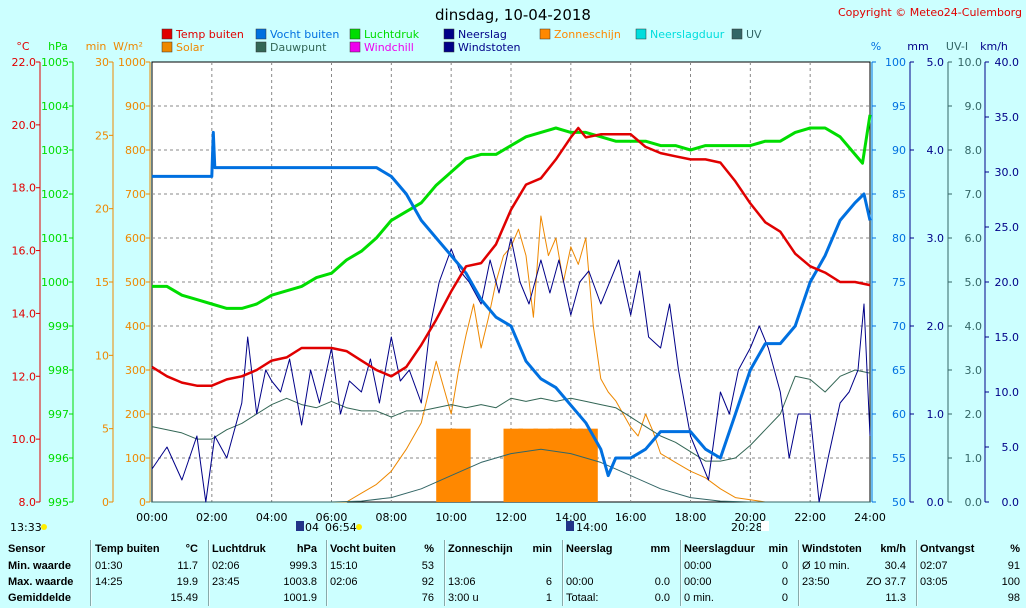 This screenshot has height=608, width=1026. What do you see at coordinates (778, 549) in the screenshot?
I see `table-cell: min` at bounding box center [778, 549].